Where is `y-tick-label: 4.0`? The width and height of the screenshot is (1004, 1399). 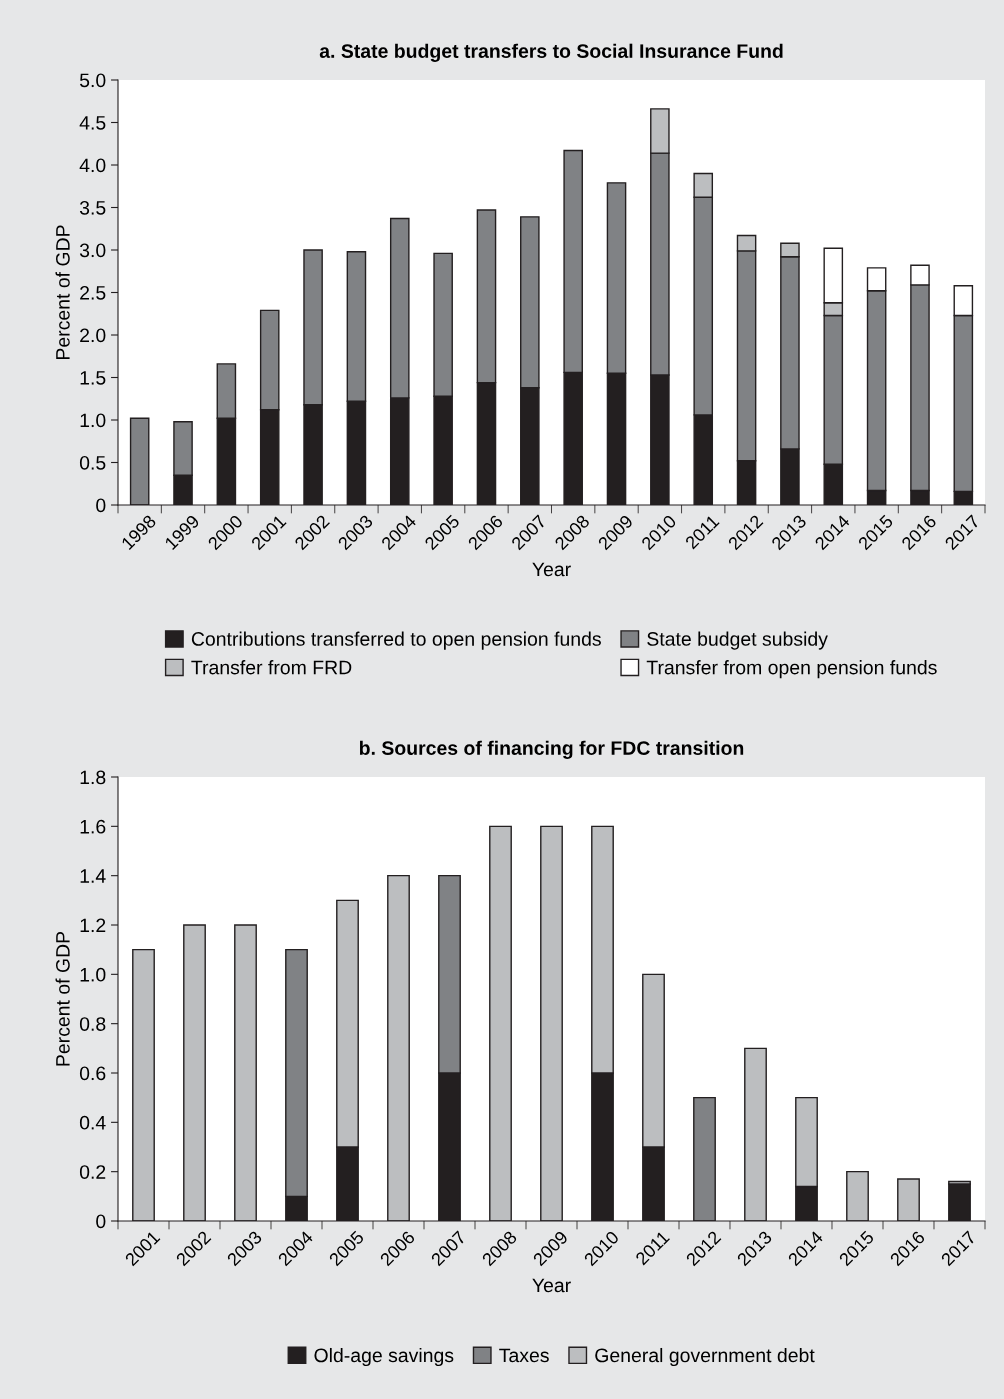
y-tick-label: 4.0 is located at coordinates (92, 165).